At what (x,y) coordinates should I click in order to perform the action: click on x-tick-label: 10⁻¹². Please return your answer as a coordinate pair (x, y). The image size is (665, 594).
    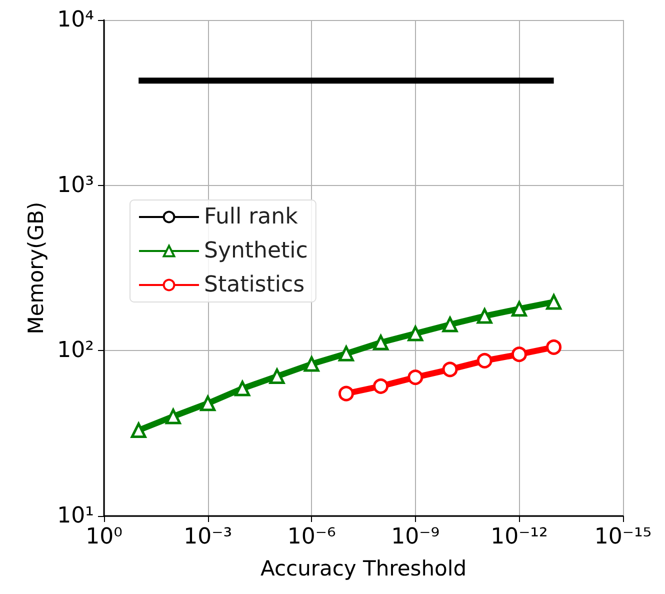
    Looking at the image, I should click on (519, 537).